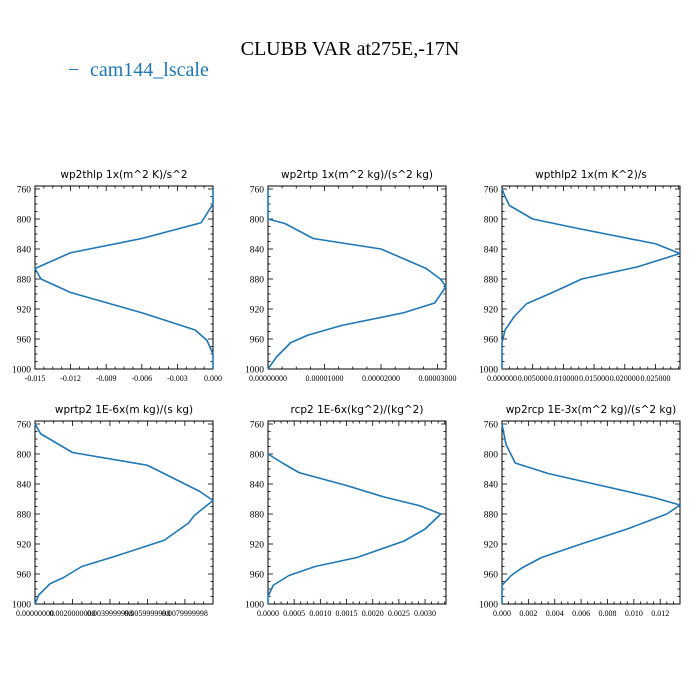  I want to click on x-tick-label: 0.008, so click(607, 613).